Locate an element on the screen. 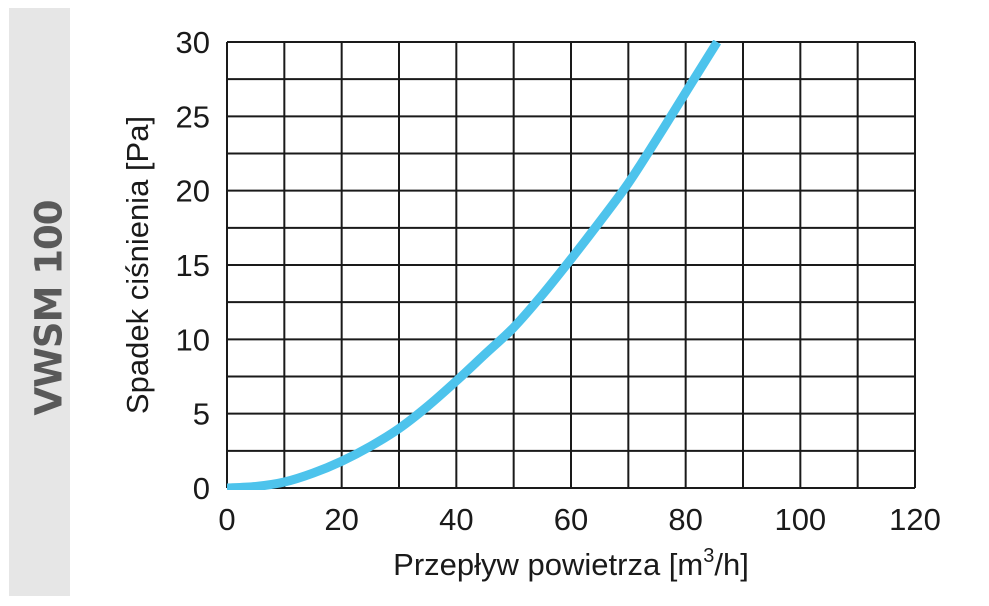 This screenshot has height=606, width=989. x-axis-title: Przepływ powietrza [m3/h] is located at coordinates (571, 563).